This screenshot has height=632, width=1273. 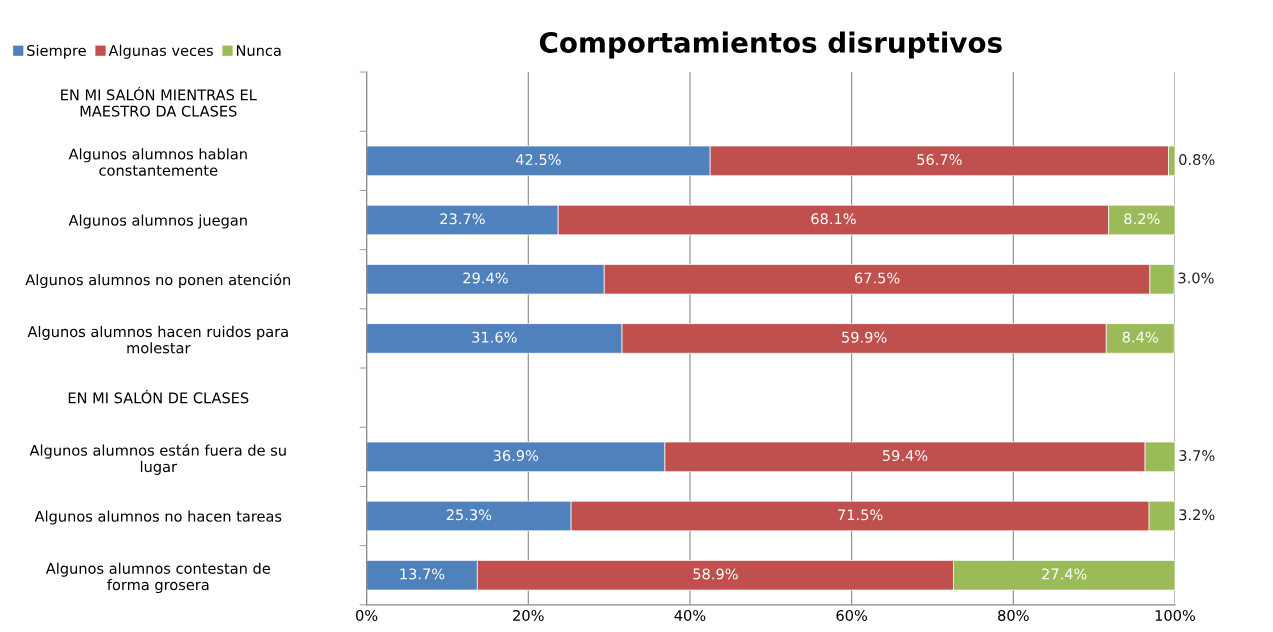 I want to click on data-label: 3.7%, so click(x=1197, y=456).